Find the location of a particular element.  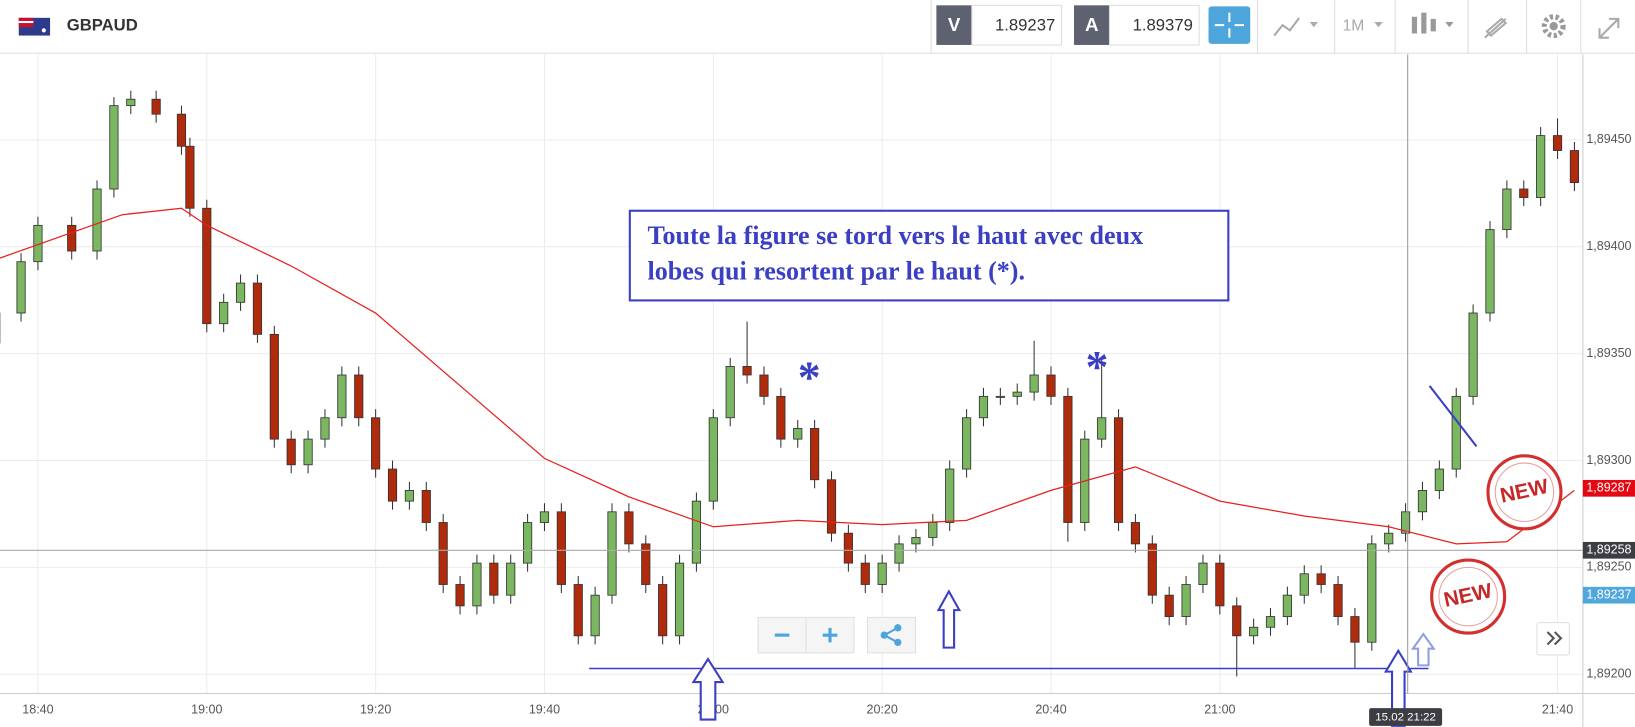

buy-button is located at coordinates (1092, 25).